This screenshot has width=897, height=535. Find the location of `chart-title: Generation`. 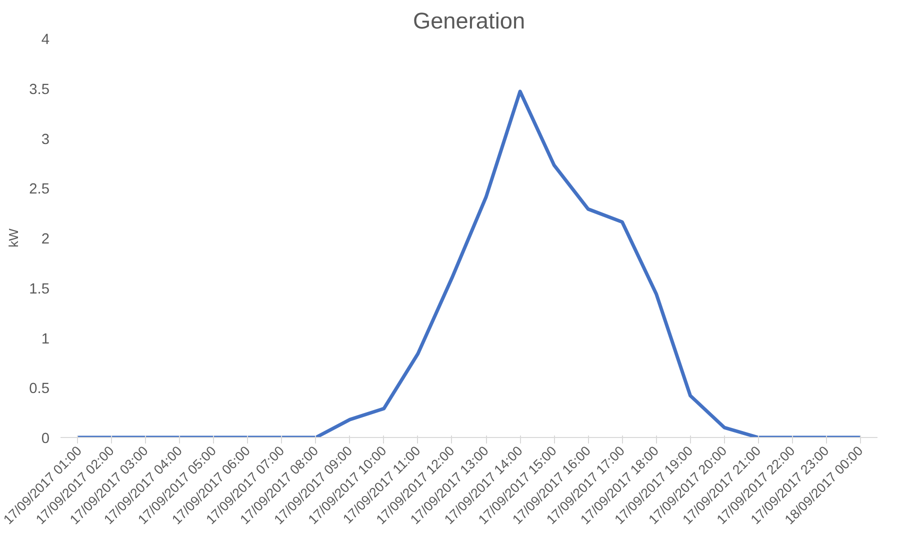

chart-title: Generation is located at coordinates (469, 21).